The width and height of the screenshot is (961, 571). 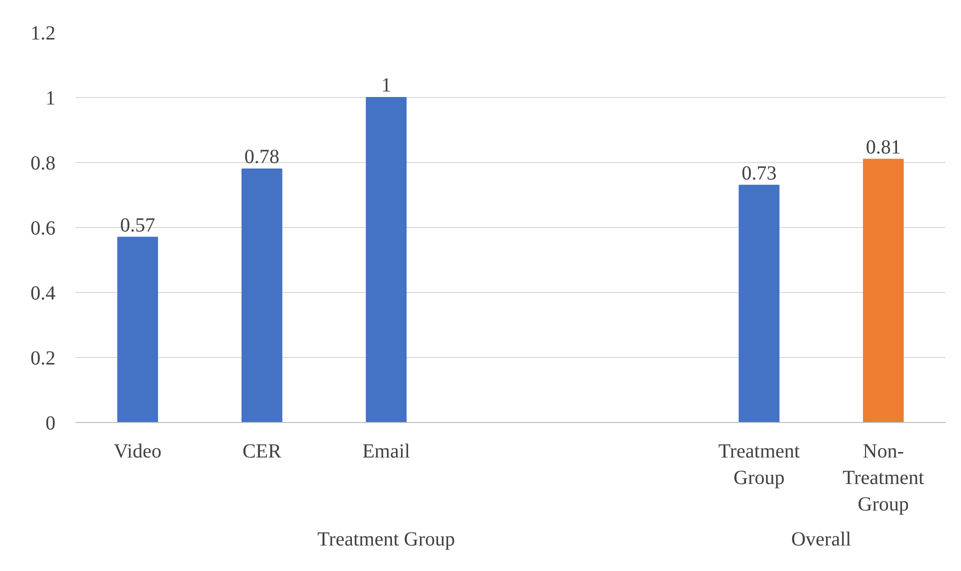 What do you see at coordinates (821, 539) in the screenshot?
I see `text: Overall` at bounding box center [821, 539].